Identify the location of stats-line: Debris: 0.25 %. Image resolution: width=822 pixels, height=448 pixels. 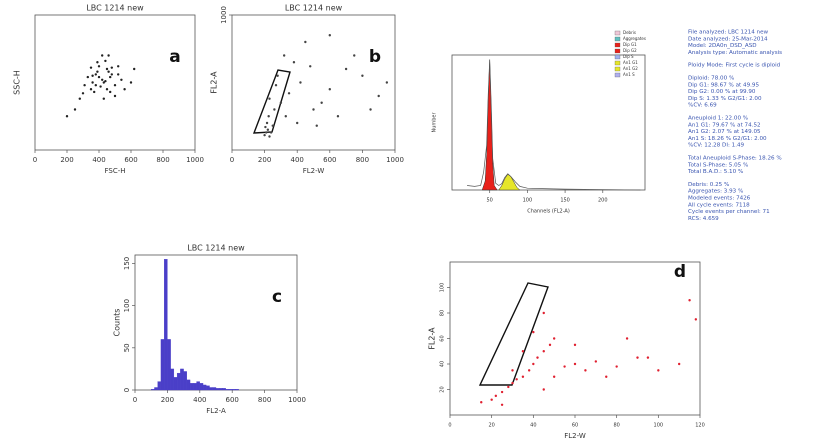
(708, 185).